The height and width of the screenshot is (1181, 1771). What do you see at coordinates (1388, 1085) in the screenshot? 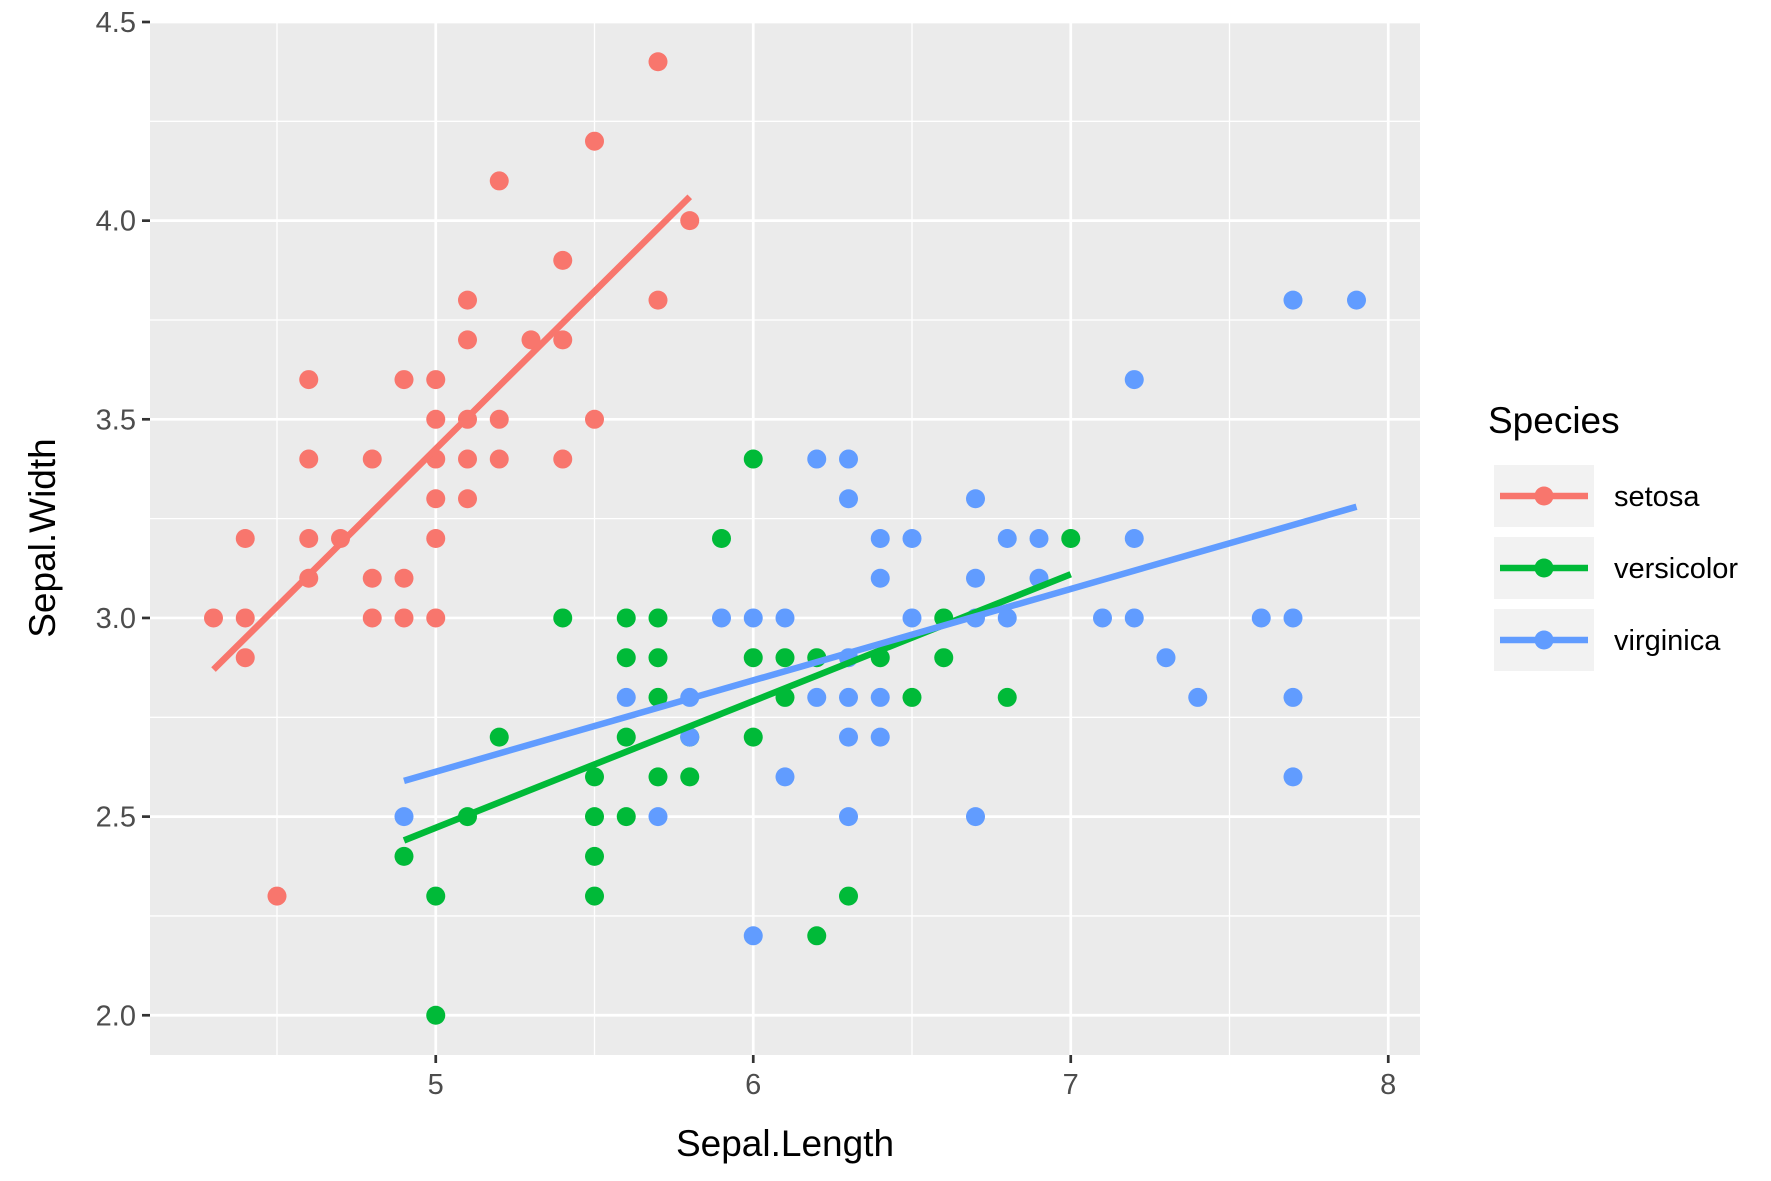
I see `x-tick-label: 8` at bounding box center [1388, 1085].